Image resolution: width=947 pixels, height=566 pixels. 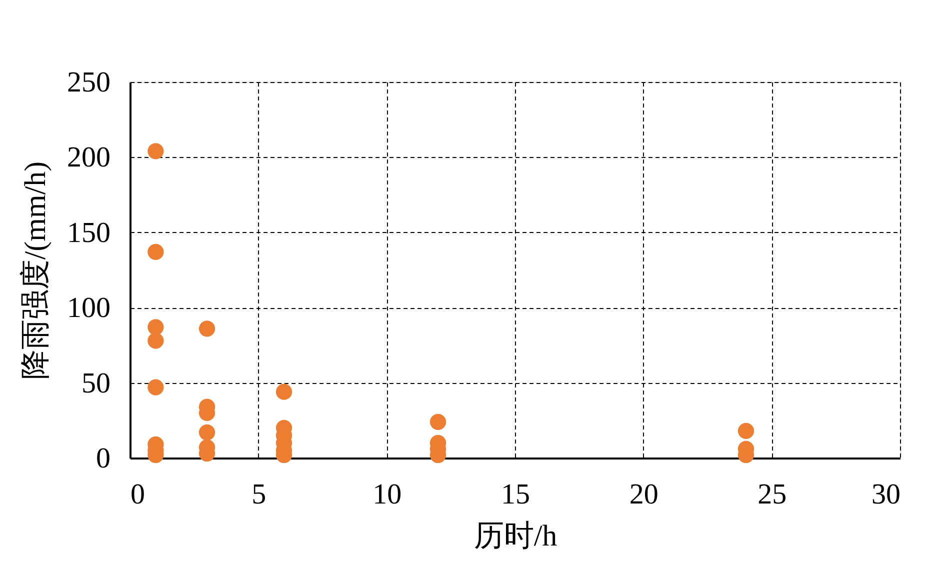 What do you see at coordinates (103, 458) in the screenshot?
I see `y-tick-label: 0` at bounding box center [103, 458].